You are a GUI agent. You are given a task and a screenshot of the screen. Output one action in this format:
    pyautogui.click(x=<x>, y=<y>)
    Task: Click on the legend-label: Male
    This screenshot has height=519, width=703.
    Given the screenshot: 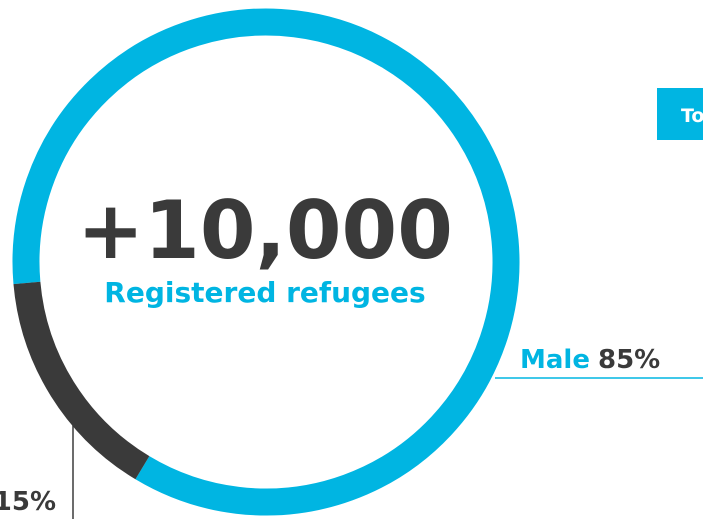 What is the action you would take?
    pyautogui.click(x=555, y=360)
    